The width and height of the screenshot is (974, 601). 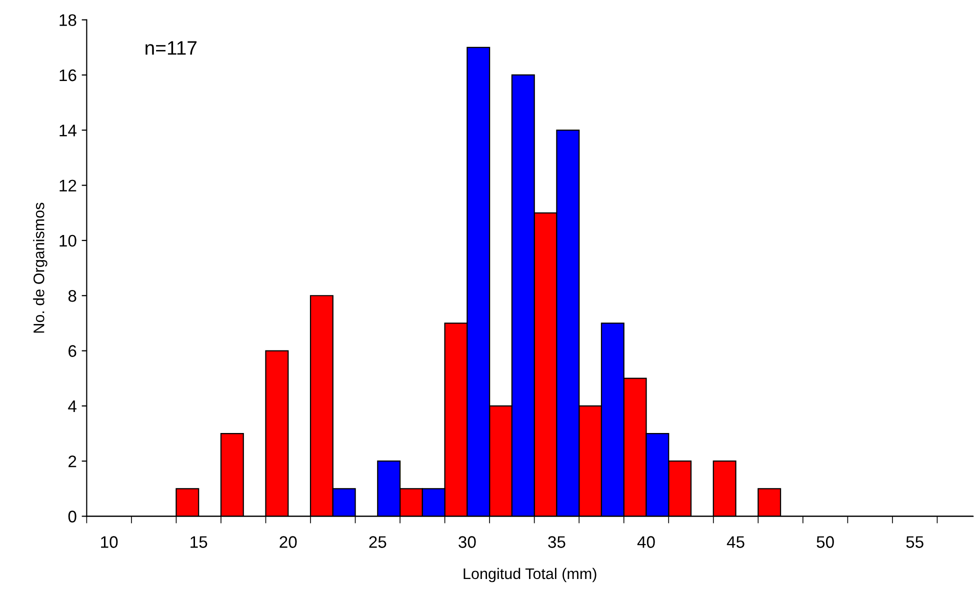 What do you see at coordinates (109, 542) in the screenshot?
I see `x-tick-label: 10` at bounding box center [109, 542].